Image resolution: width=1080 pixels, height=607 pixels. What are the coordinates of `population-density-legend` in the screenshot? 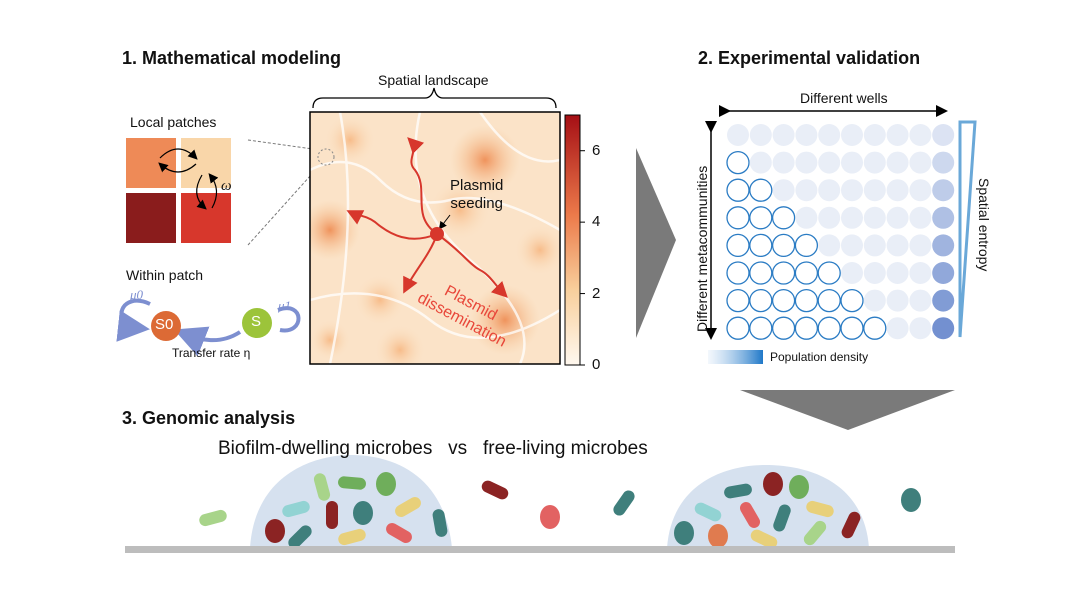 It's located at (735, 357).